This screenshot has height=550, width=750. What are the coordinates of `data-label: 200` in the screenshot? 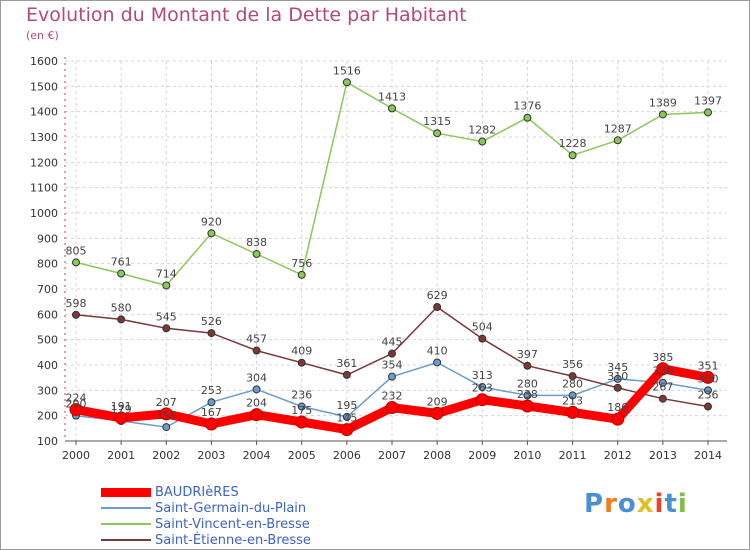 It's located at (76, 404).